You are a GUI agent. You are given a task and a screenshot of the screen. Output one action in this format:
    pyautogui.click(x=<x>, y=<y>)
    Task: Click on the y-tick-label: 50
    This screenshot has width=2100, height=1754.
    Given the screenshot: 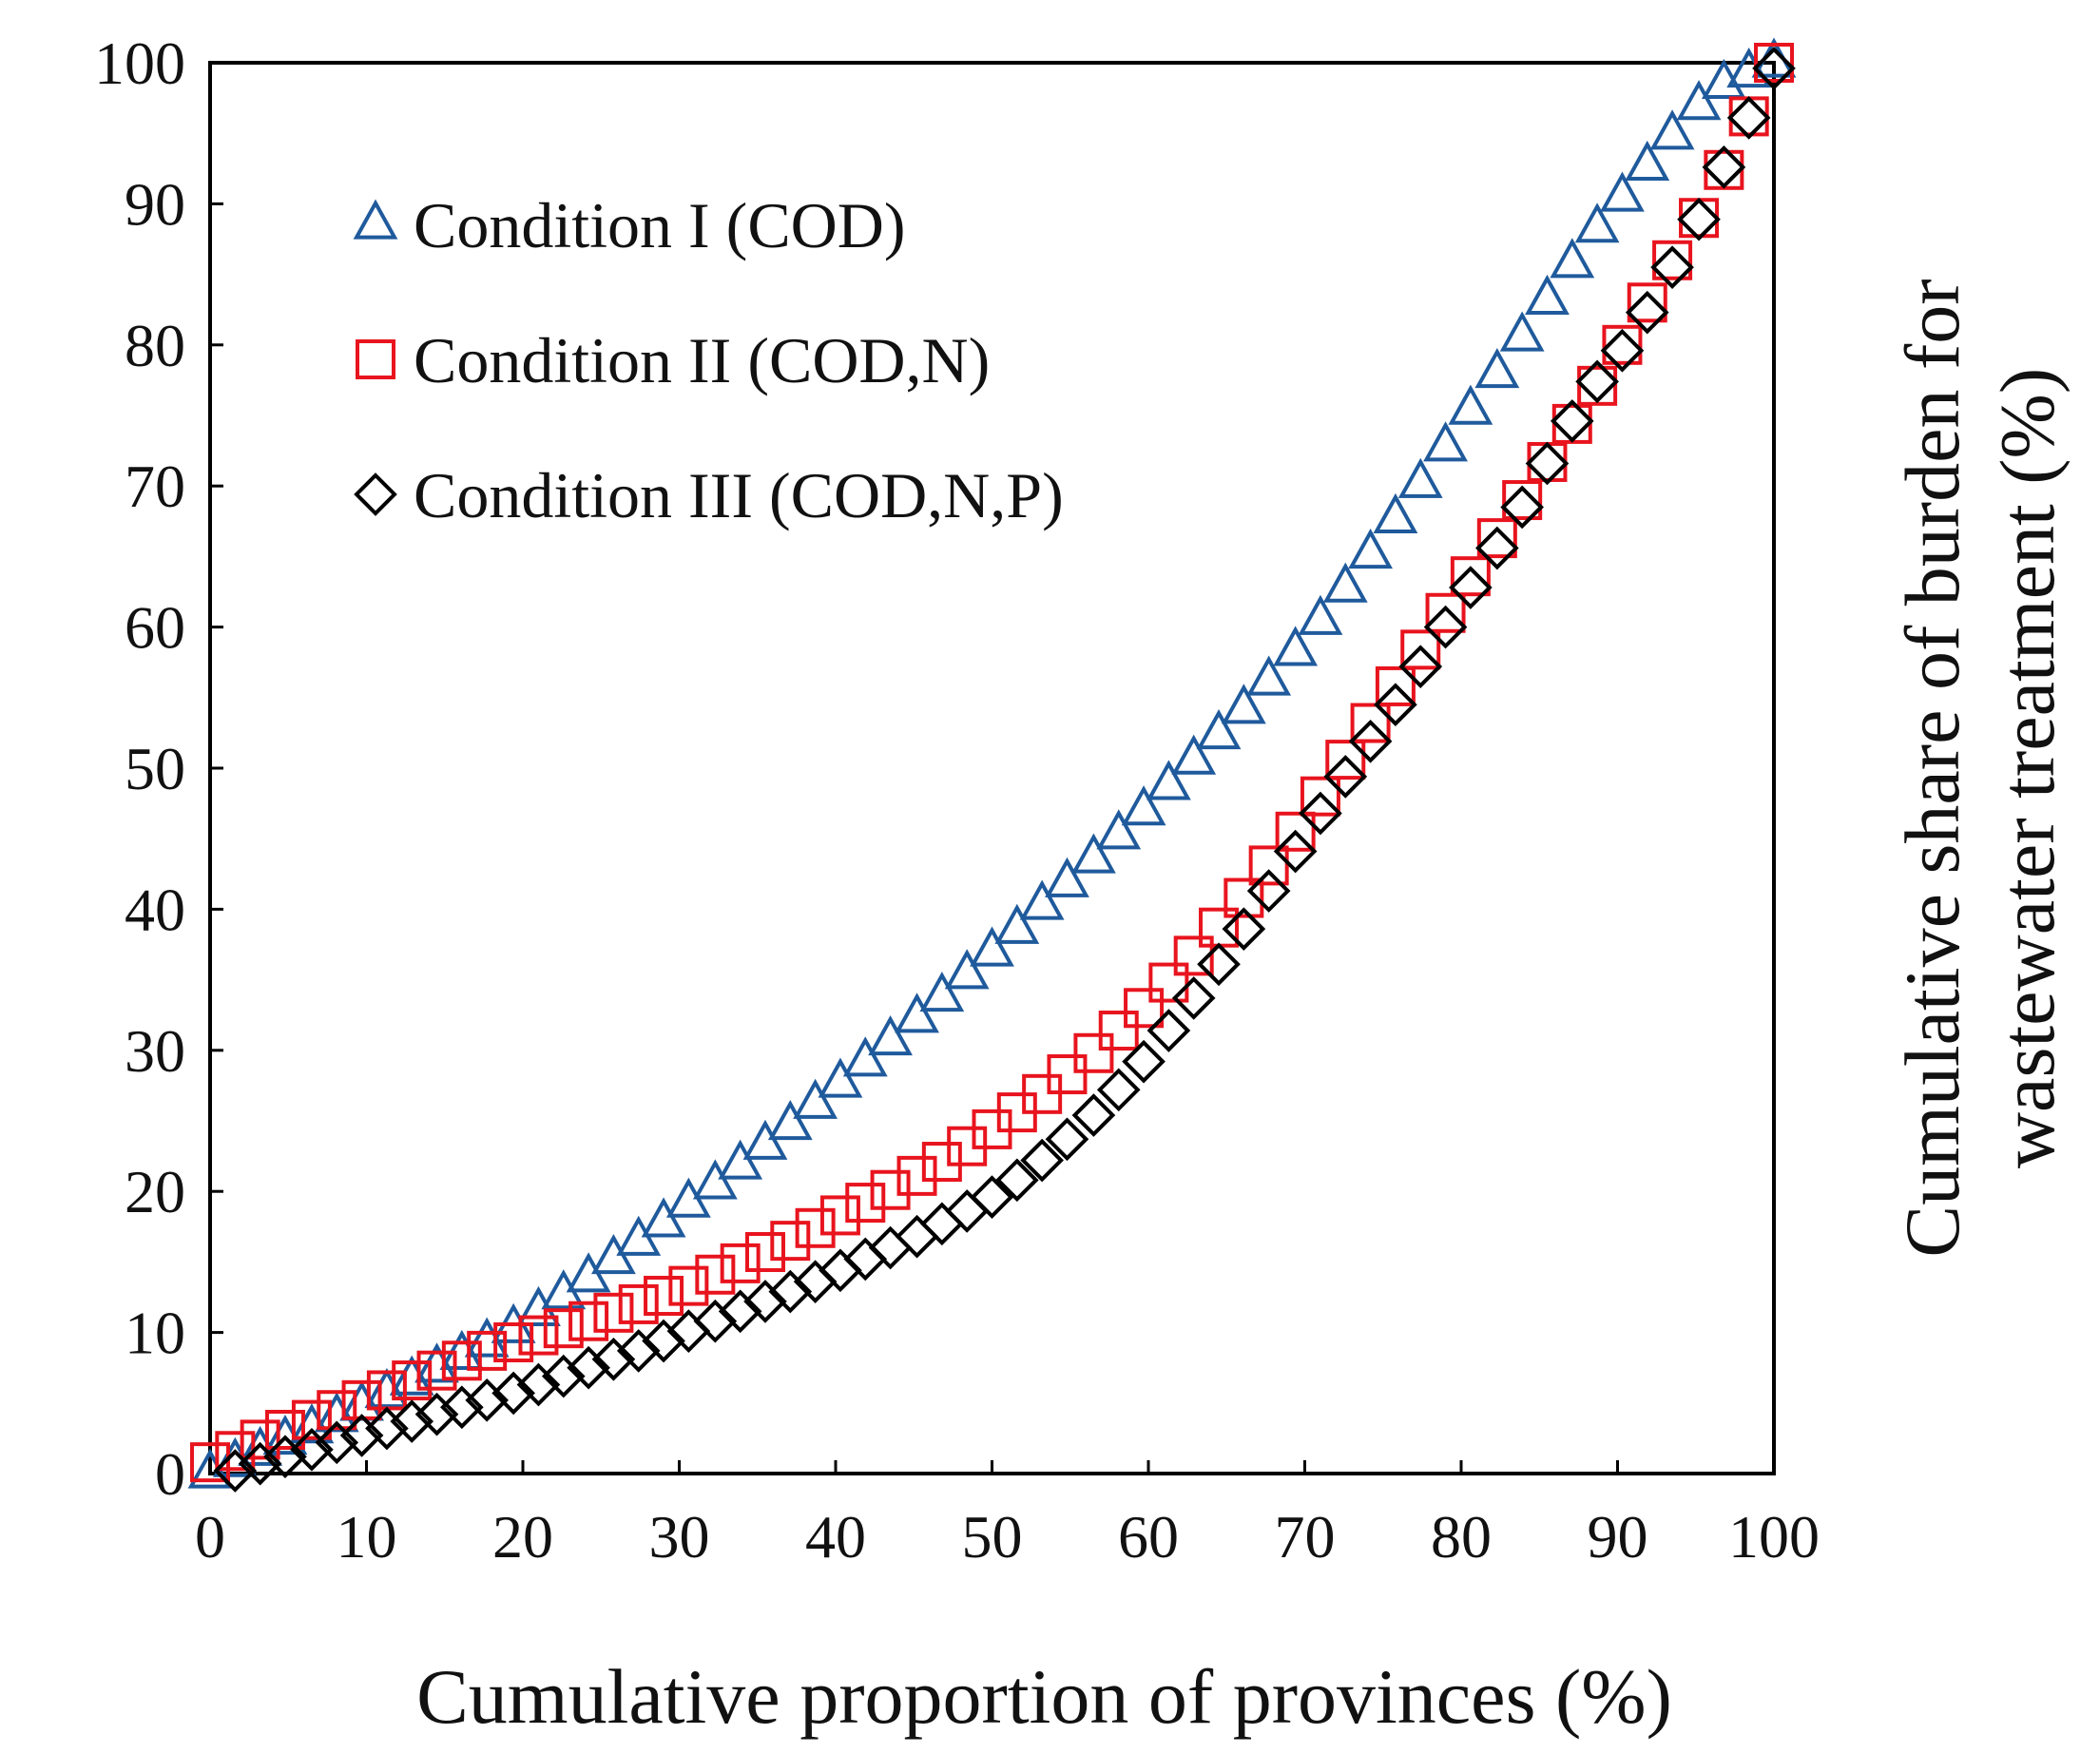 What is the action you would take?
    pyautogui.click(x=155, y=768)
    